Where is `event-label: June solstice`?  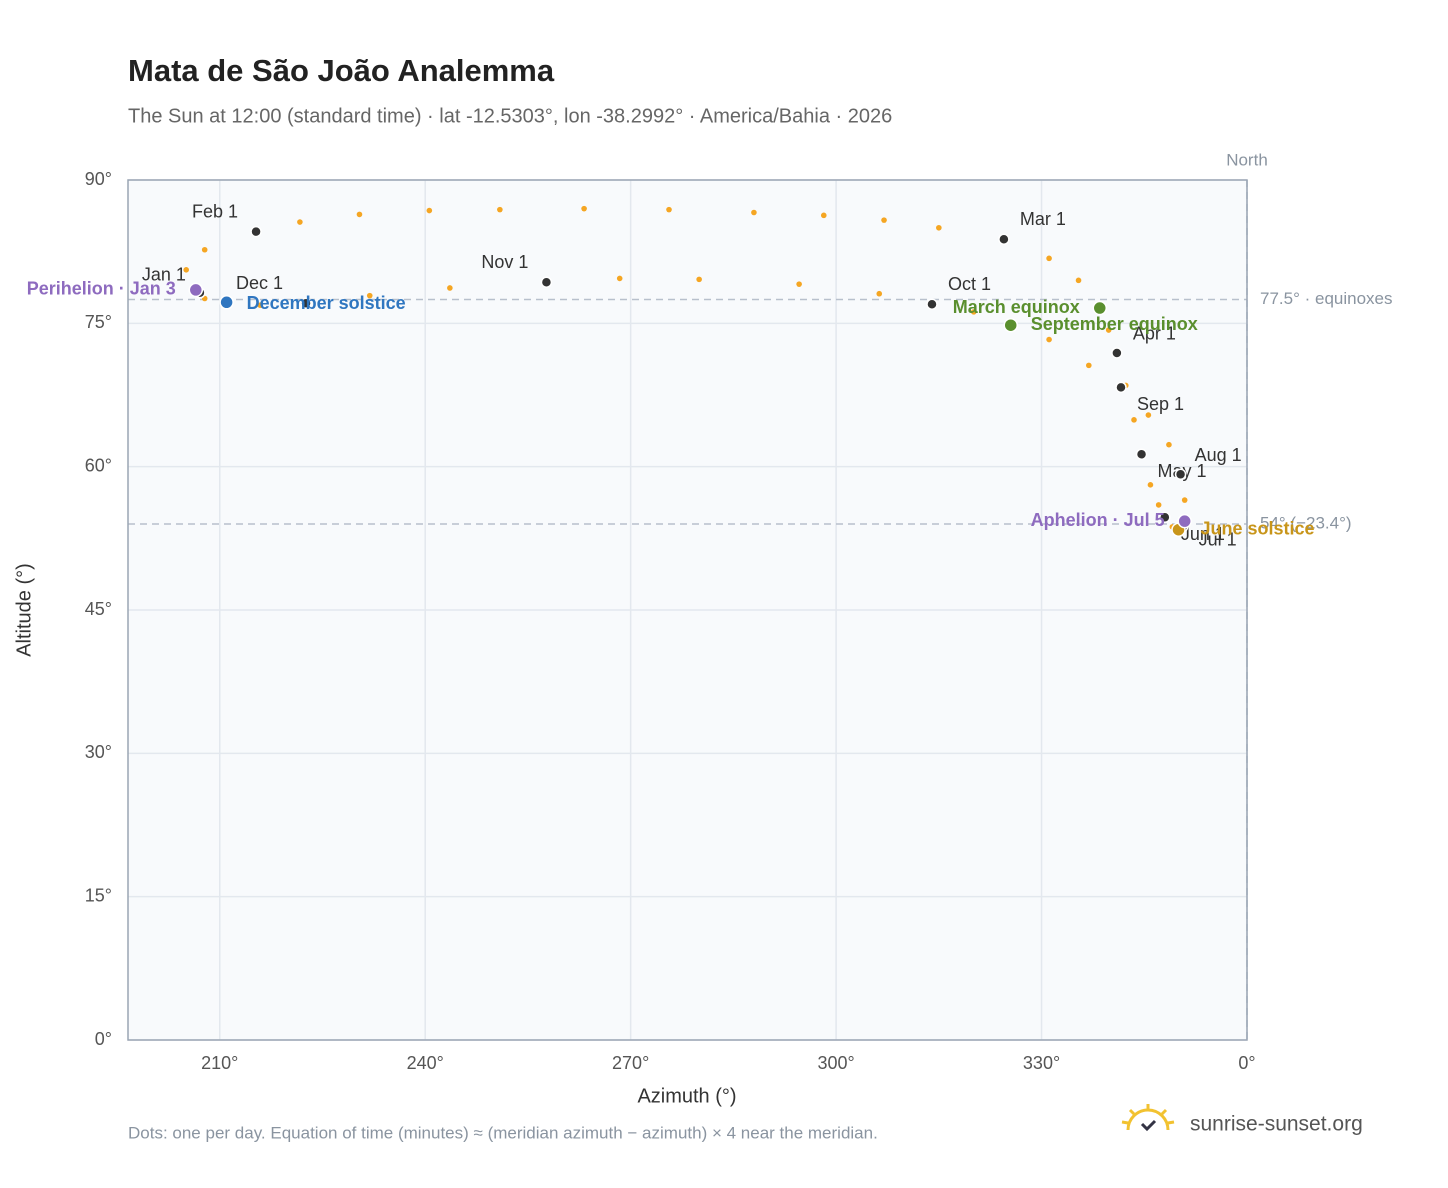 event-label: June solstice is located at coordinates (1258, 528).